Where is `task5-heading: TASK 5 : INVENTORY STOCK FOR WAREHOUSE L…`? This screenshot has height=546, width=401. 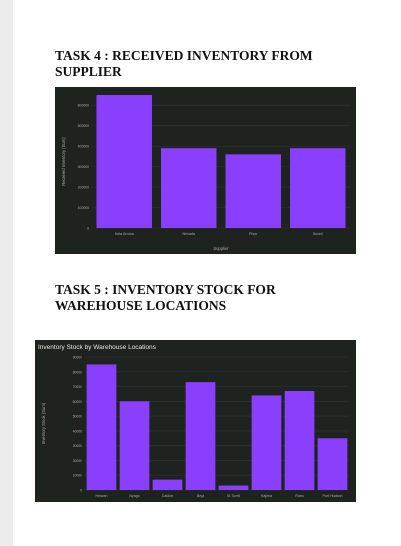
task5-heading: TASK 5 : INVENTORY STOCK FOR WAREHOUSE L… is located at coordinates (165, 297).